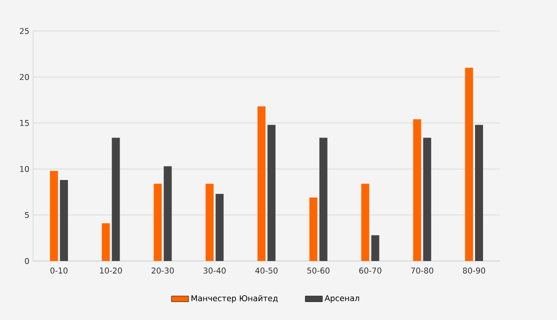 Image resolution: width=557 pixels, height=320 pixels. What do you see at coordinates (266, 271) in the screenshot?
I see `x-tick-label: 40-50` at bounding box center [266, 271].